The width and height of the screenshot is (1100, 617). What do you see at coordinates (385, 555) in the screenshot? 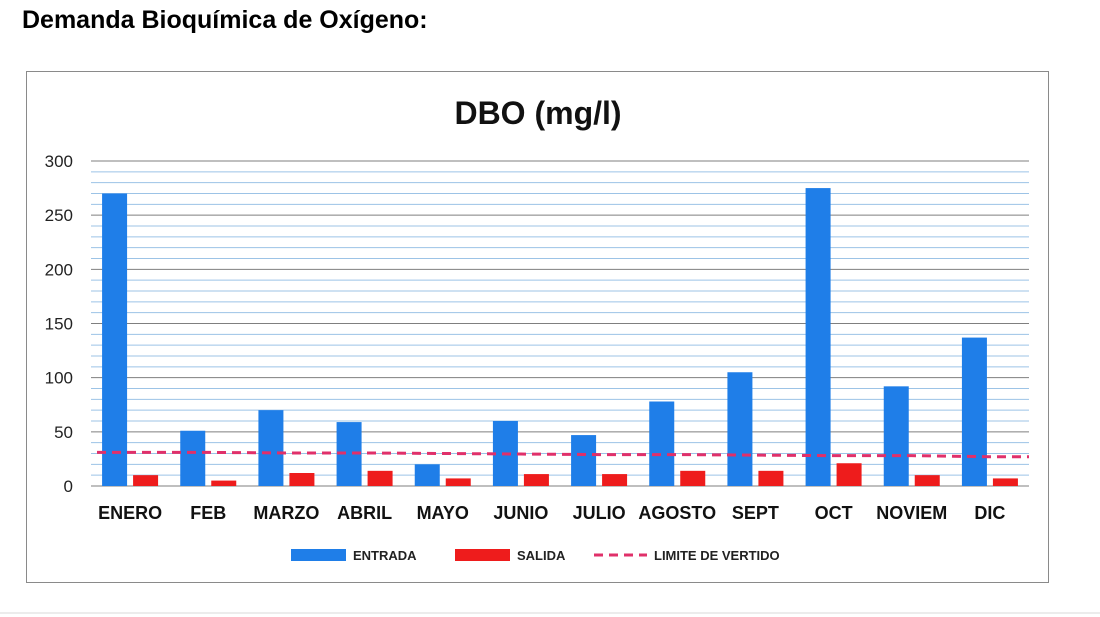
I see `legend-label-entrada: ENTRADA` at bounding box center [385, 555].